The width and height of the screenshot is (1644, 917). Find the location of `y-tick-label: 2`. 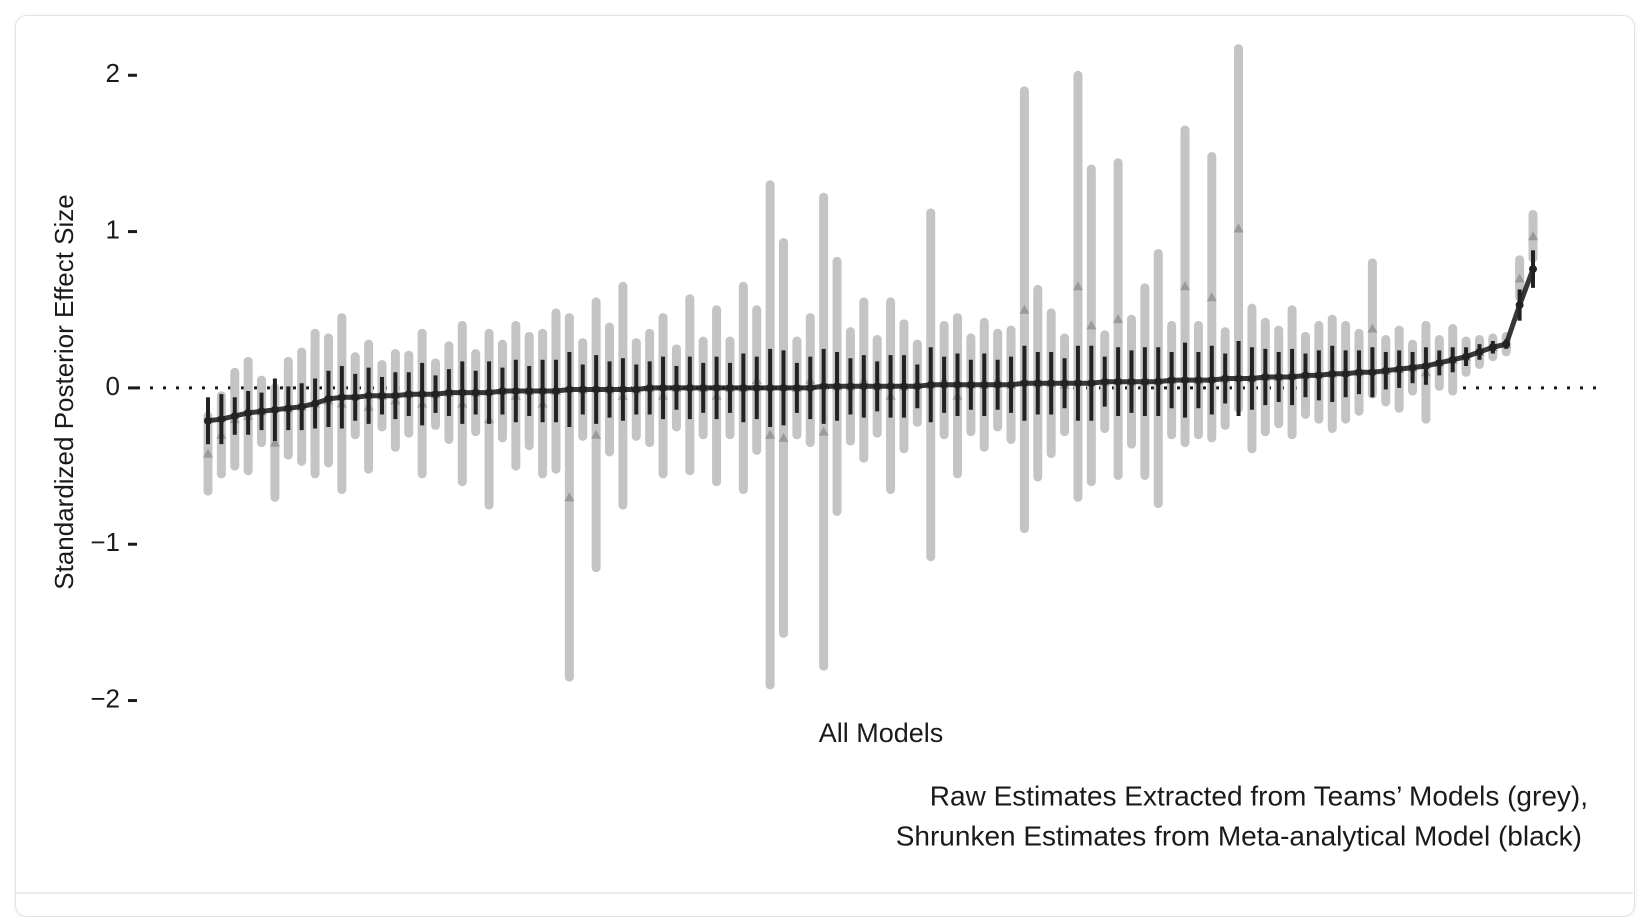

y-tick-label: 2 is located at coordinates (113, 73).